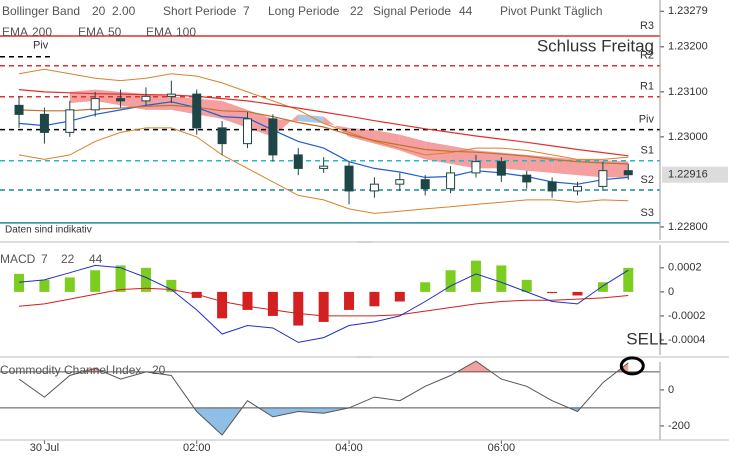  What do you see at coordinates (647, 151) in the screenshot?
I see `pivot-label: S1` at bounding box center [647, 151].